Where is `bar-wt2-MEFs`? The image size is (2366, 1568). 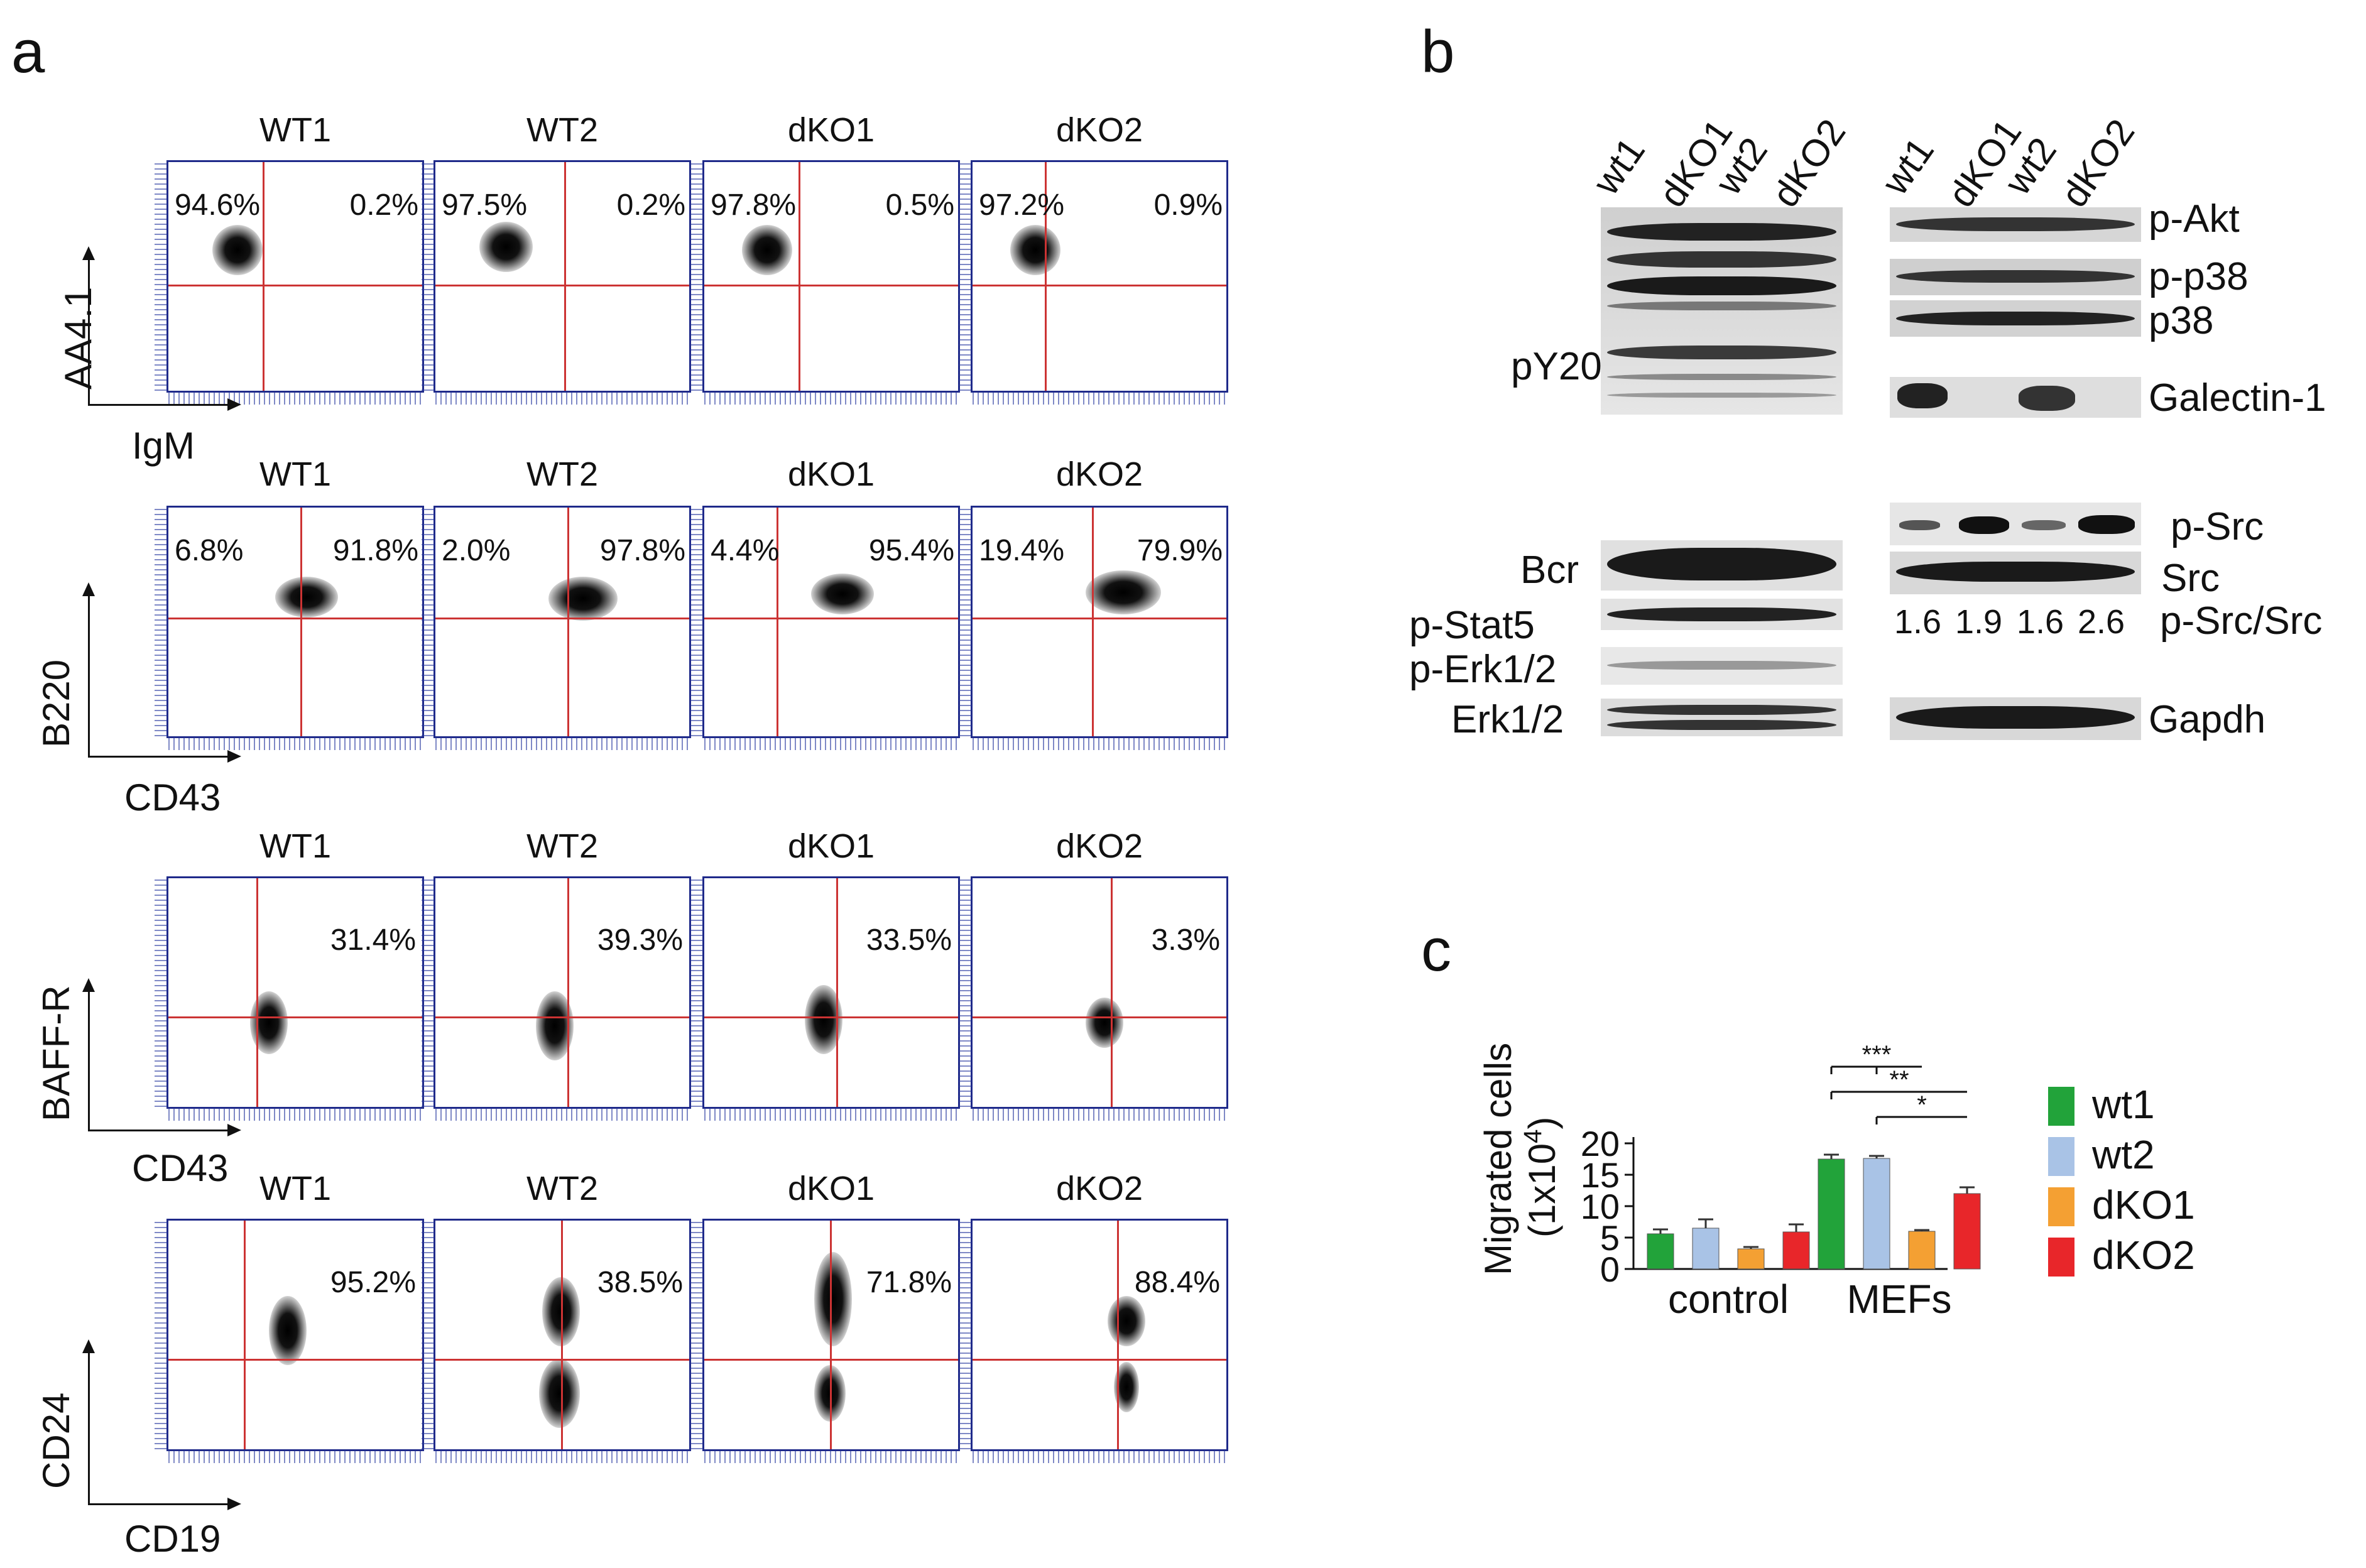
bar-wt2-MEFs is located at coordinates (1876, 1214).